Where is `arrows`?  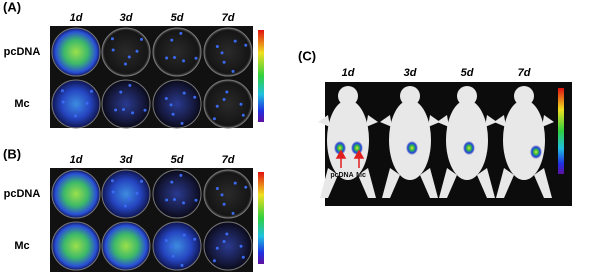 arrows is located at coordinates (350, 158).